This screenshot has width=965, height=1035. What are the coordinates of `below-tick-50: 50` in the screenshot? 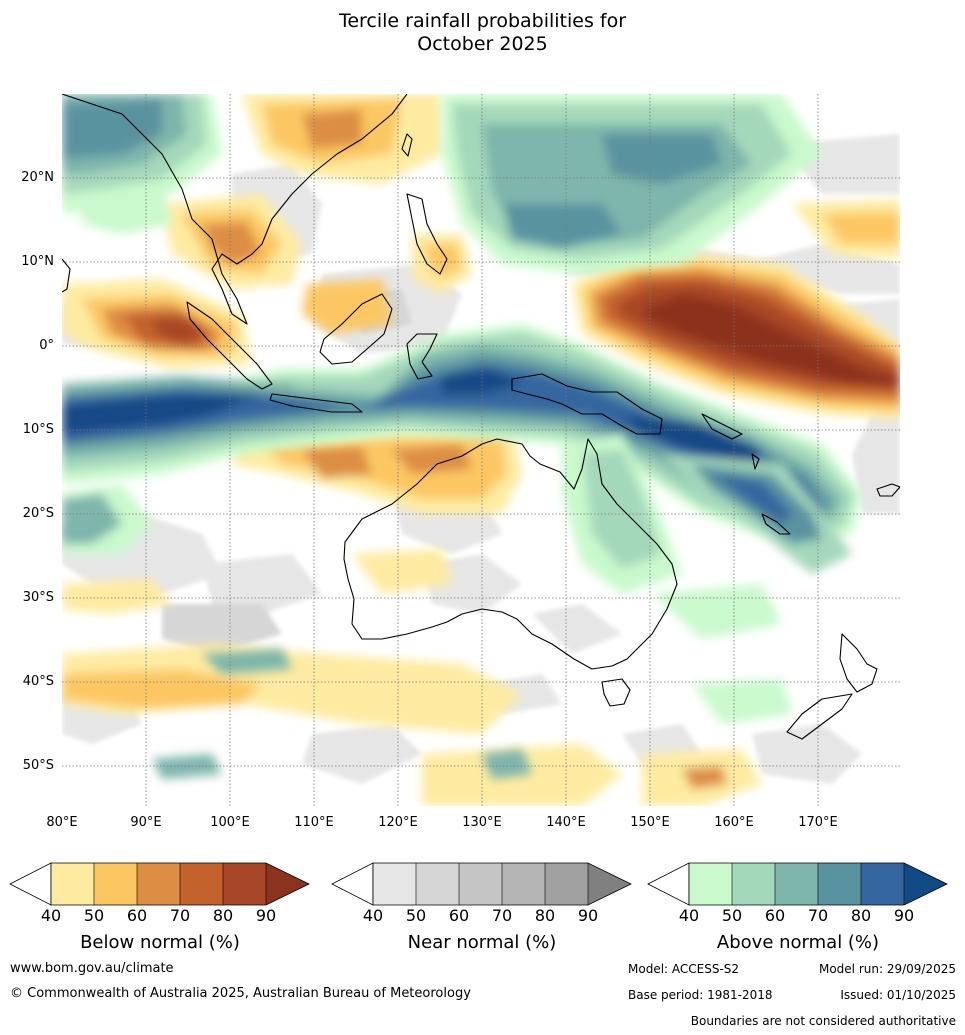 It's located at (94, 915).